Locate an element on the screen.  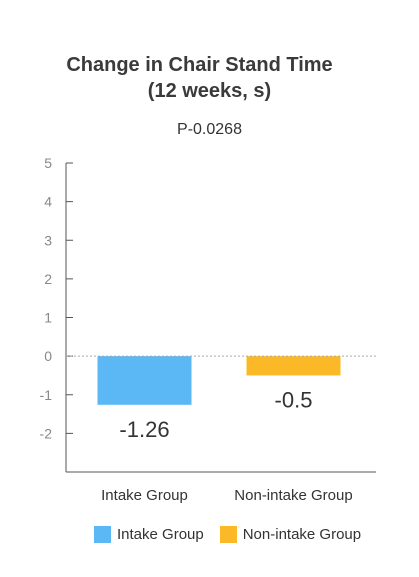
y-tick-label-1: 4 is located at coordinates (48, 202).